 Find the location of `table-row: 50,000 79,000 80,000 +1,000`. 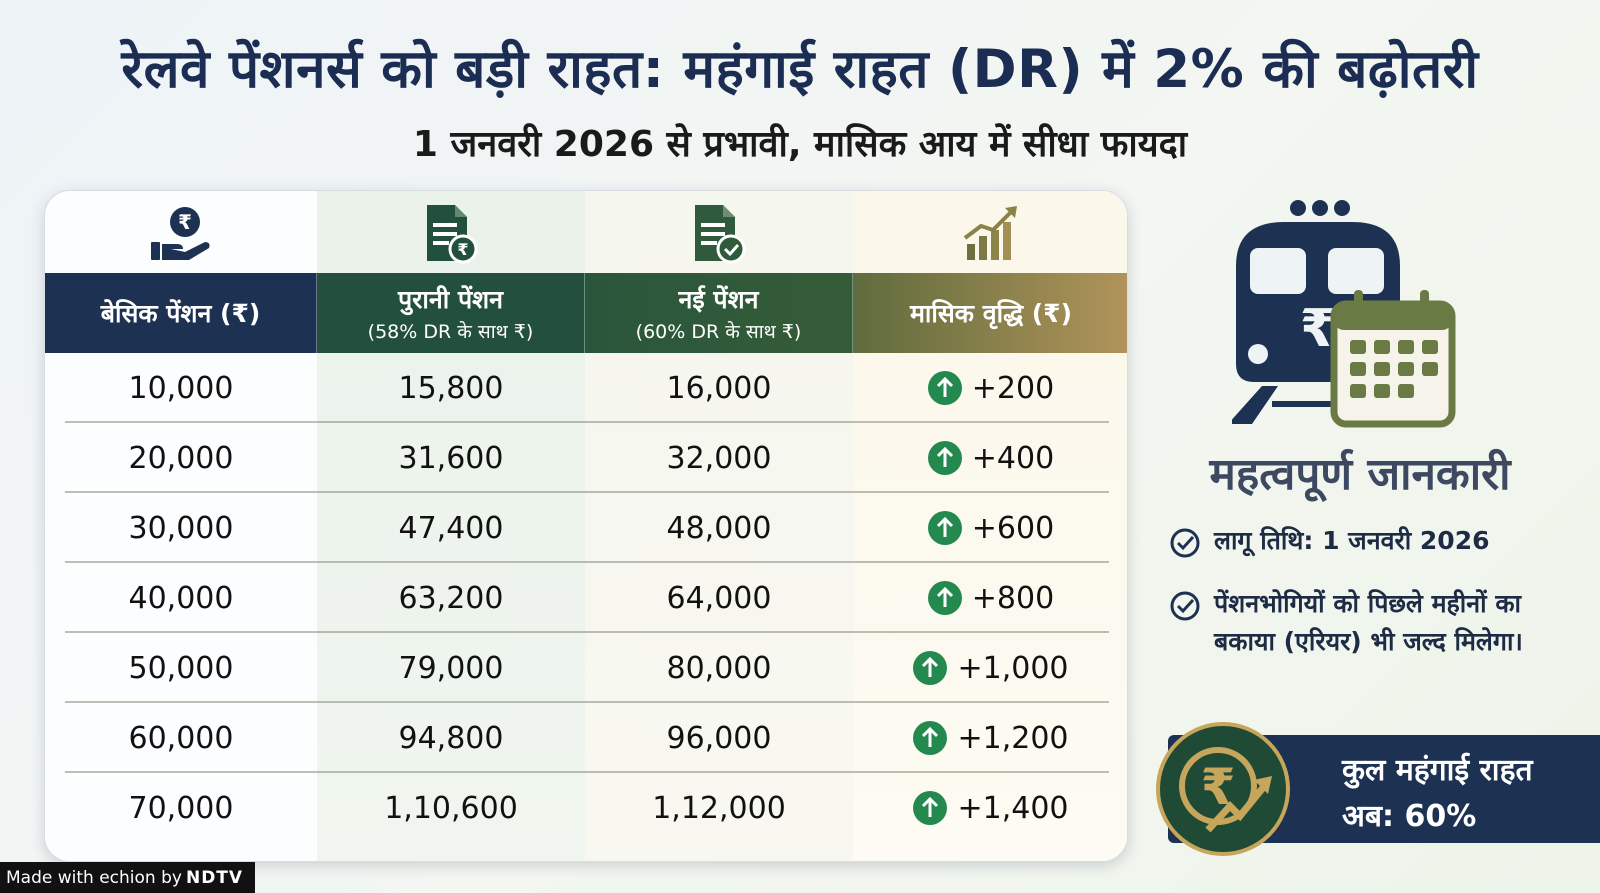

table-row: 50,000 79,000 80,000 +1,000 is located at coordinates (586, 668).